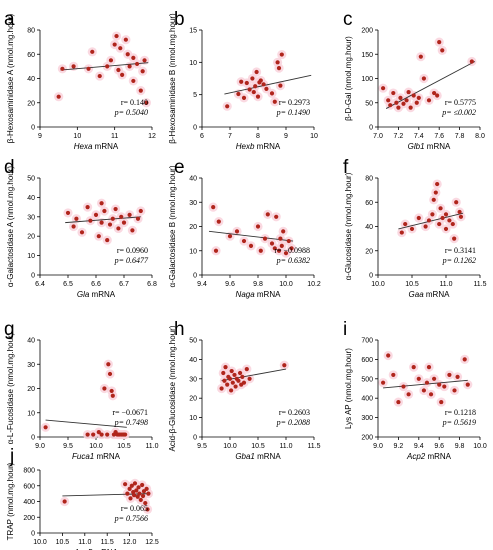 The image size is (493, 550). Describe the element at coordinates (459, 422) in the screenshot. I see `p-value: p= 0.5619` at that location.